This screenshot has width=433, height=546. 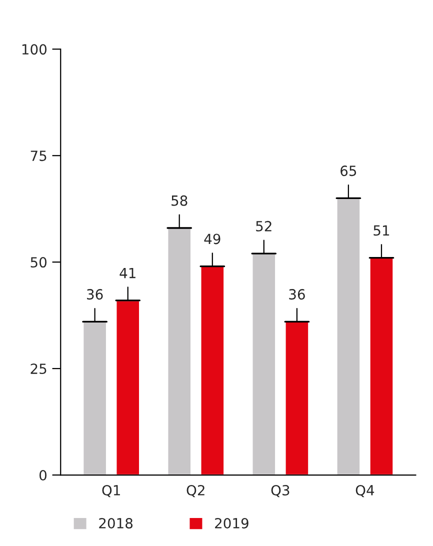 I want to click on legend-label: 2019, so click(x=231, y=523).